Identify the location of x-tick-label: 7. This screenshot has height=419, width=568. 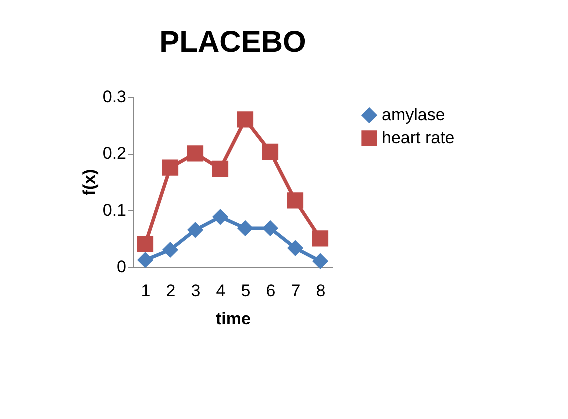
(296, 291).